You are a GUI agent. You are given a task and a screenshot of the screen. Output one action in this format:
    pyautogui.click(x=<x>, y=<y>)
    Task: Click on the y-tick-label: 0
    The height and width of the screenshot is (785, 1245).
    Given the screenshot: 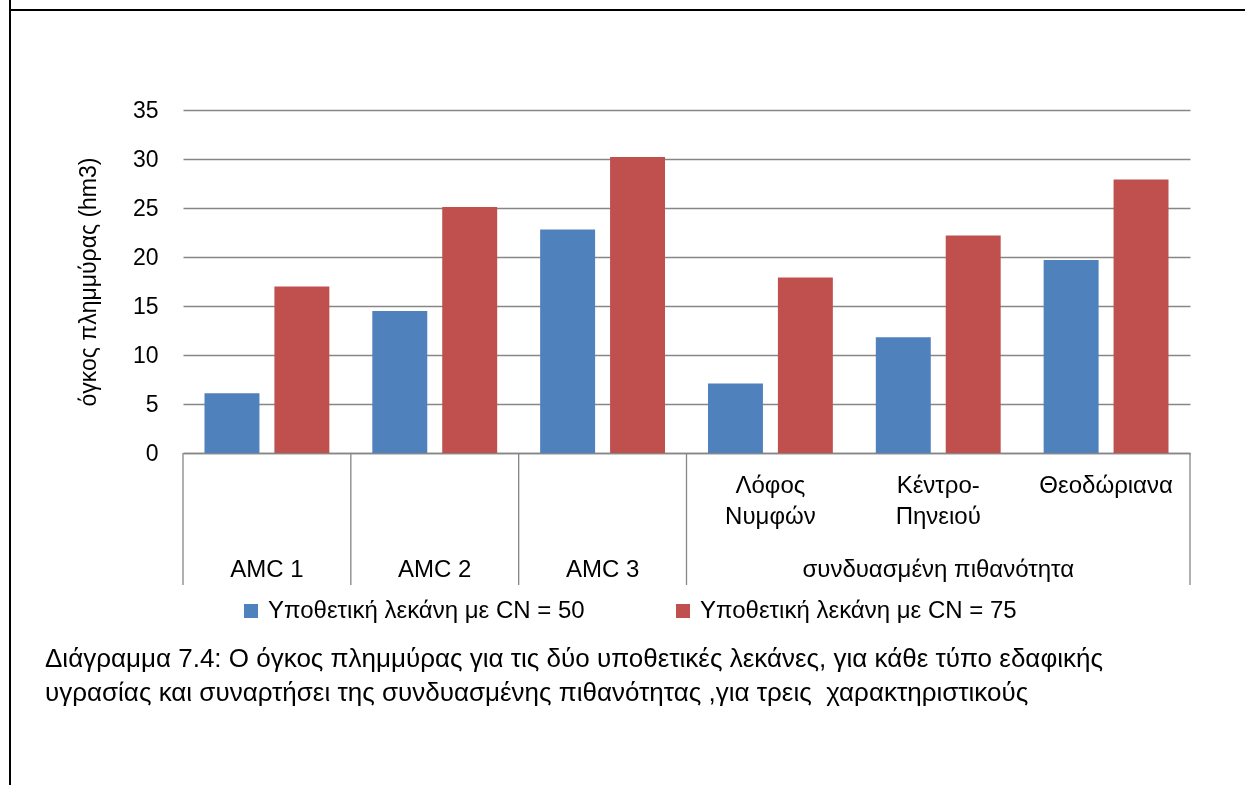 What is the action you would take?
    pyautogui.click(x=152, y=452)
    